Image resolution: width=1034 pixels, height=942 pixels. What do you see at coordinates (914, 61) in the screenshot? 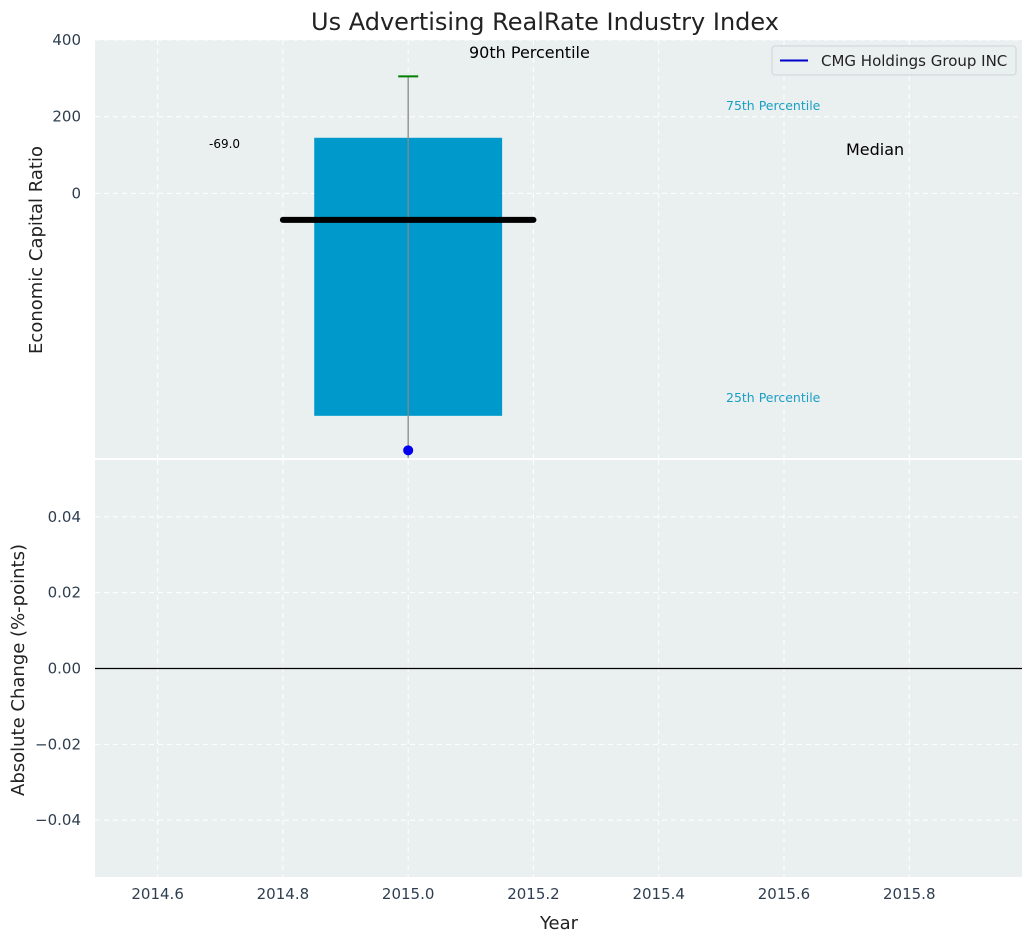
I see `legend-entry-cmg: CMG Holdings Group INC` at bounding box center [914, 61].